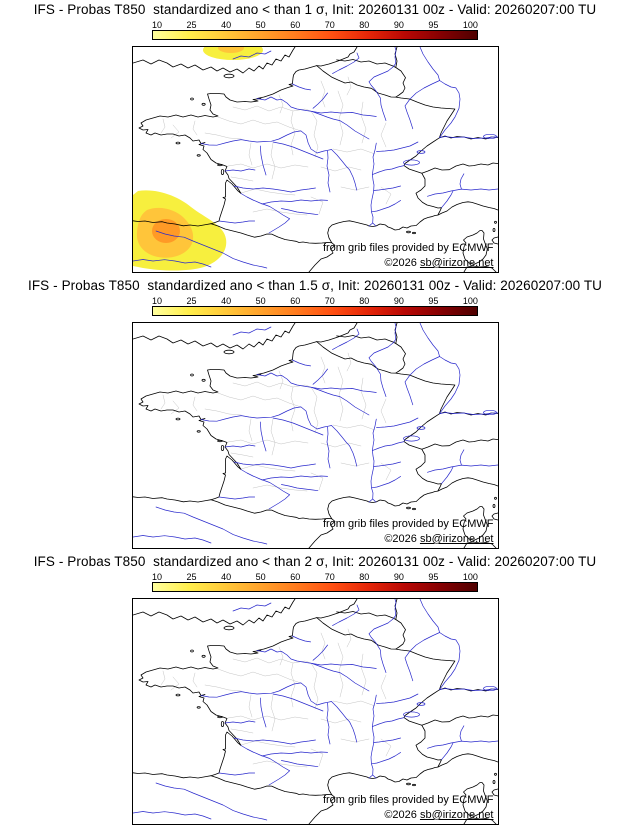 The image size is (630, 828). I want to click on anomaly-shading, so click(197, 159).